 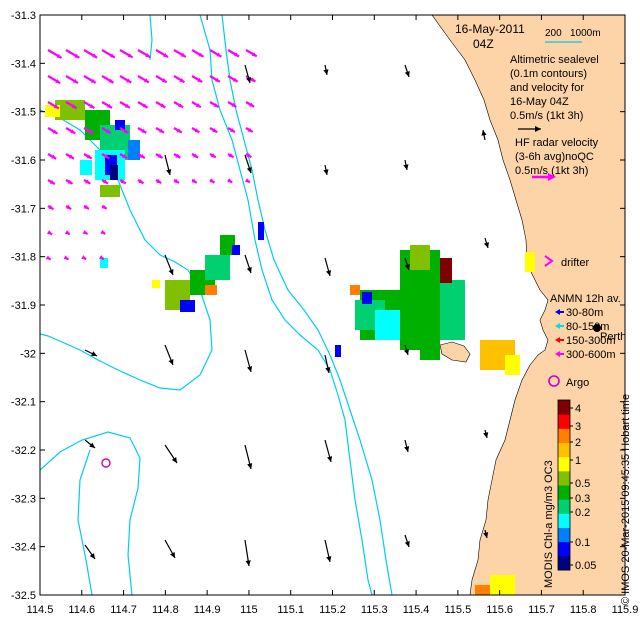 I want to click on x-tick-label: 114.7, so click(x=123, y=610).